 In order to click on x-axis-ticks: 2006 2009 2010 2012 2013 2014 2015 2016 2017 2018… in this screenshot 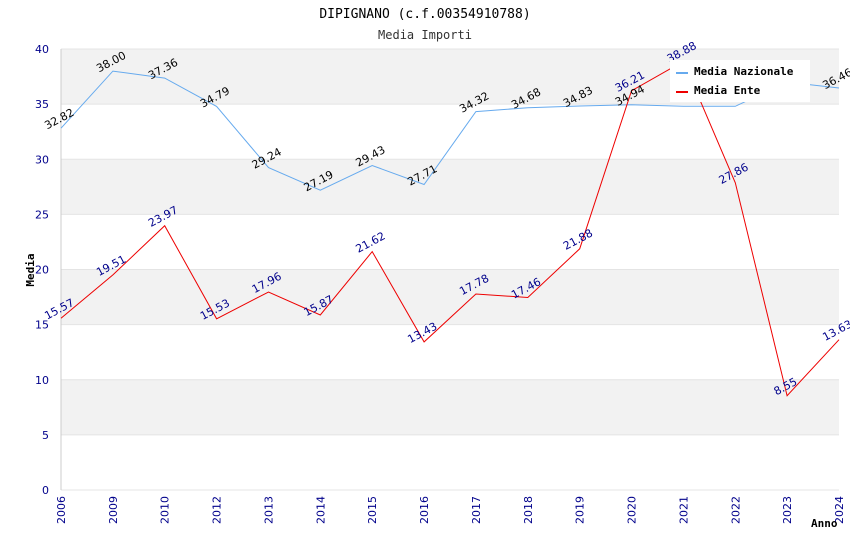, I will do `click(450, 510)`.